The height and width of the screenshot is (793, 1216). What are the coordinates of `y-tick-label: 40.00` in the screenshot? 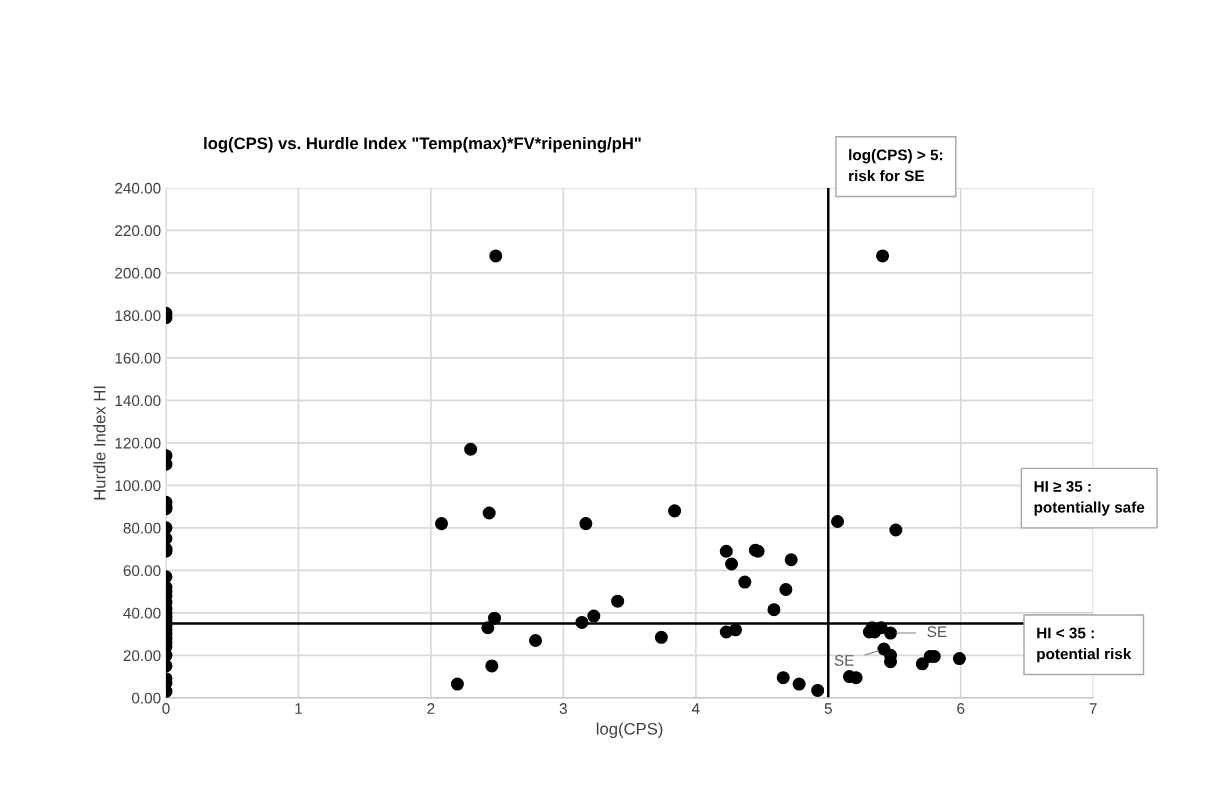 It's located at (142, 613).